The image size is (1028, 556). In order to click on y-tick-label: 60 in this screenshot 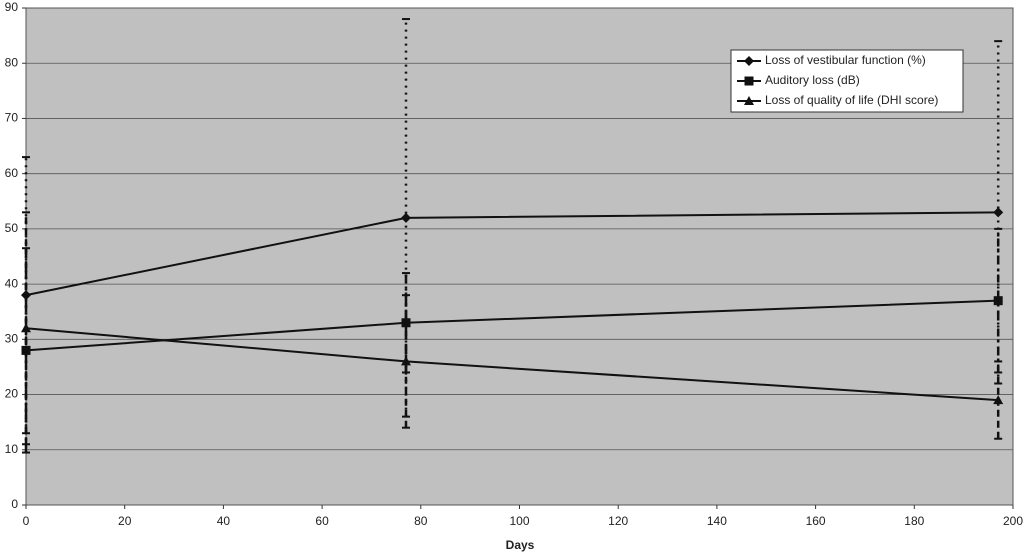, I will do `click(12, 173)`.